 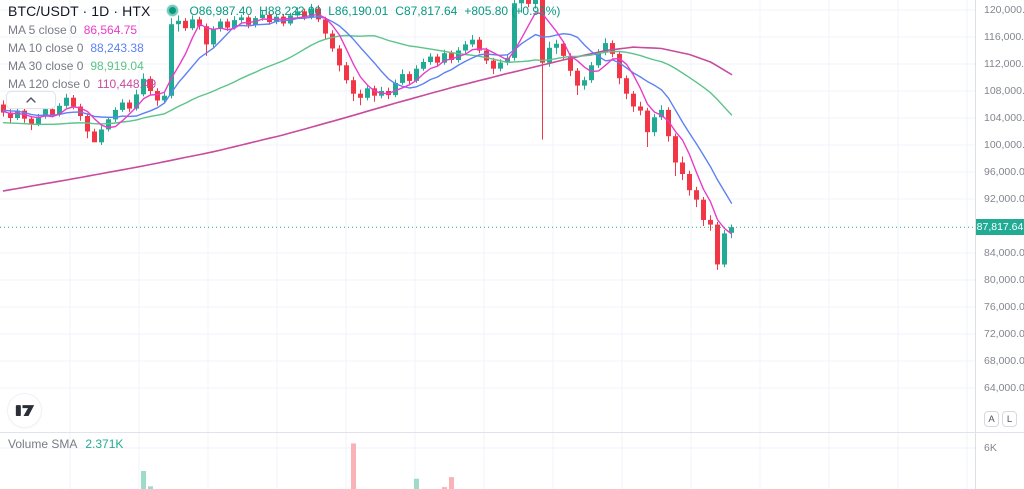 What do you see at coordinates (1004, 145) in the screenshot?
I see `y-axis-label: 100,000.00` at bounding box center [1004, 145].